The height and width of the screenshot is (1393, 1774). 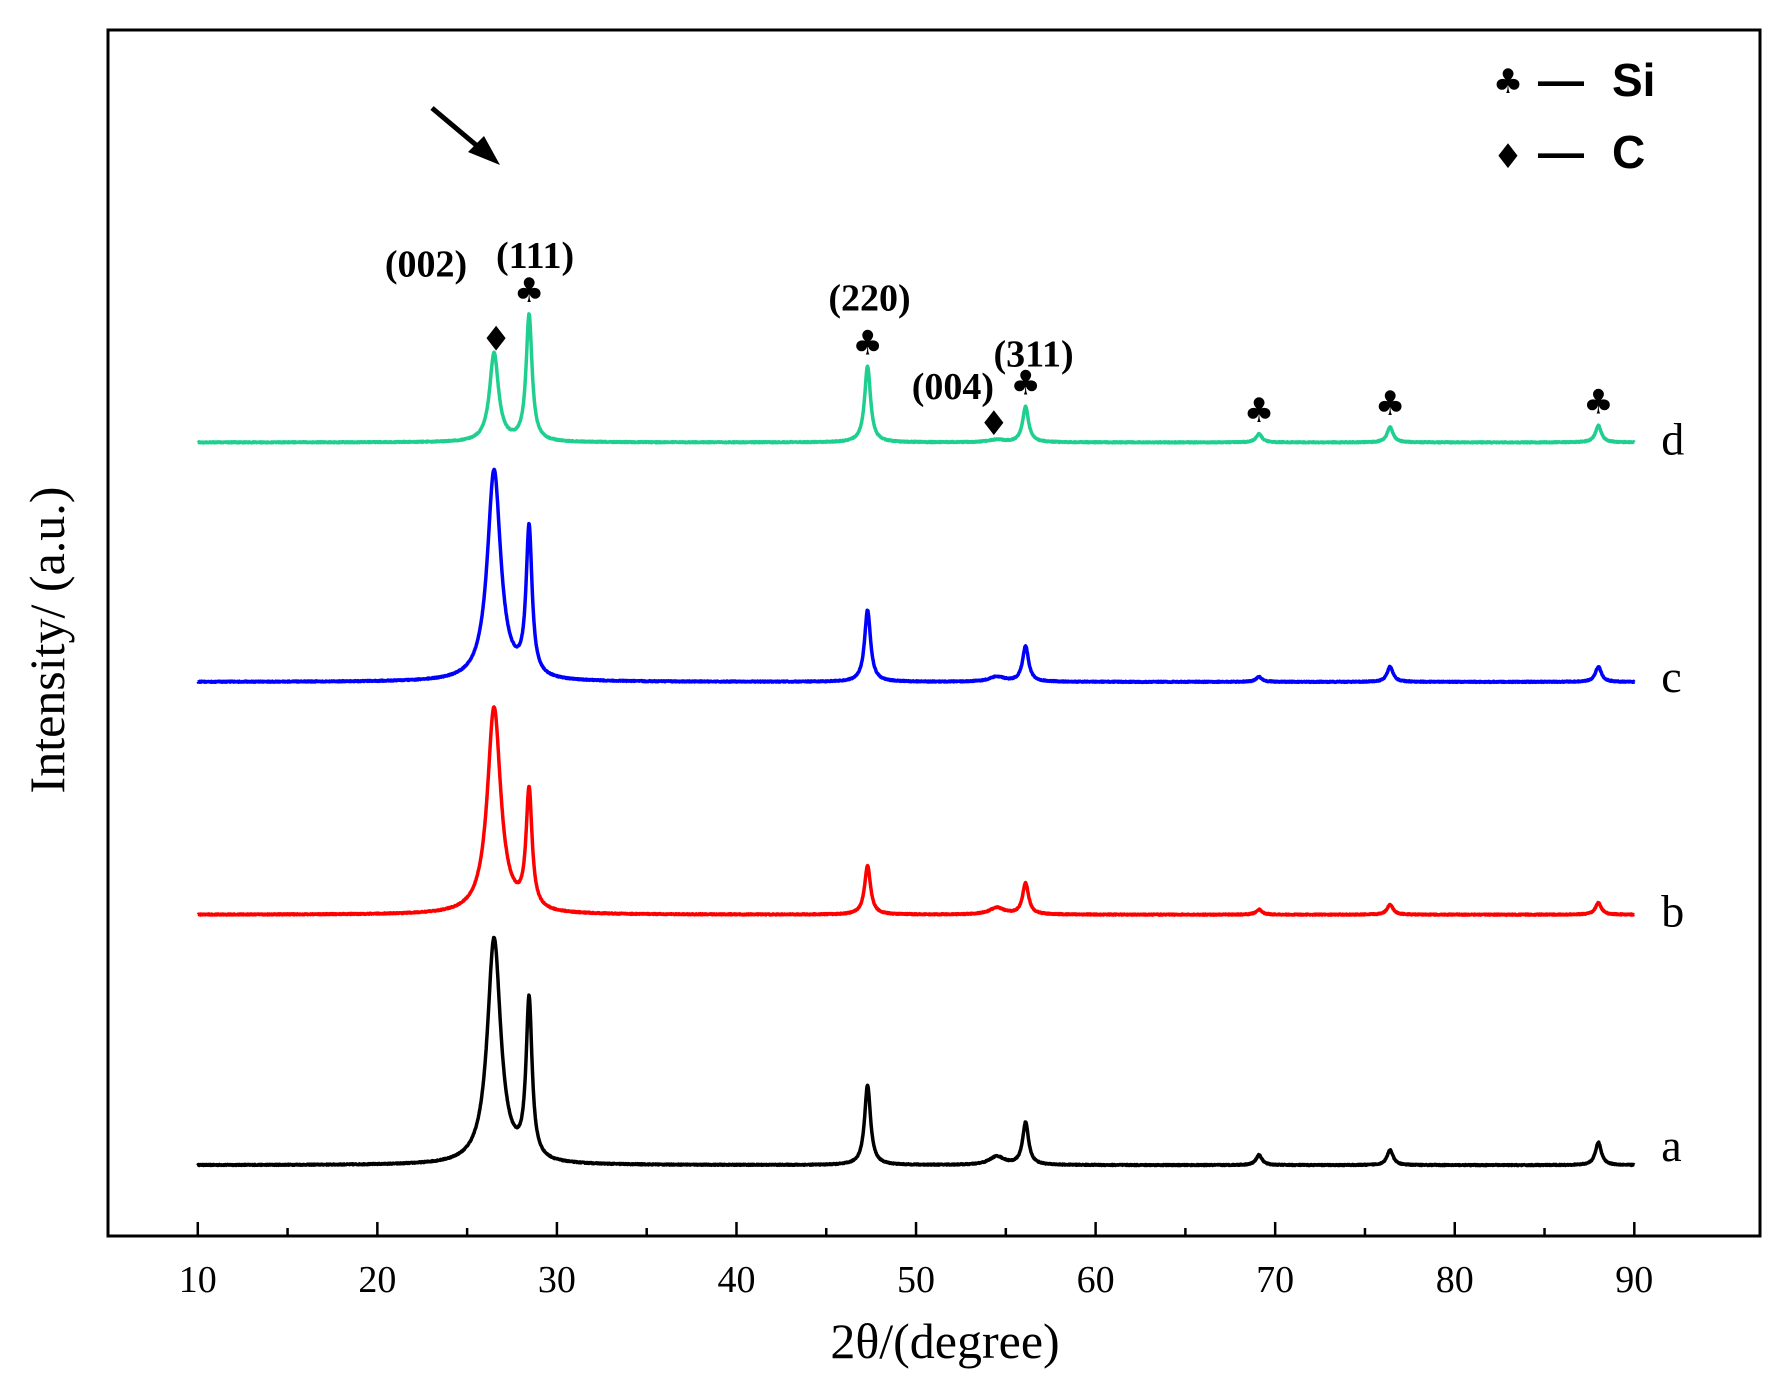 What do you see at coordinates (1033, 355) in the screenshot?
I see `peak-label: (311)` at bounding box center [1033, 355].